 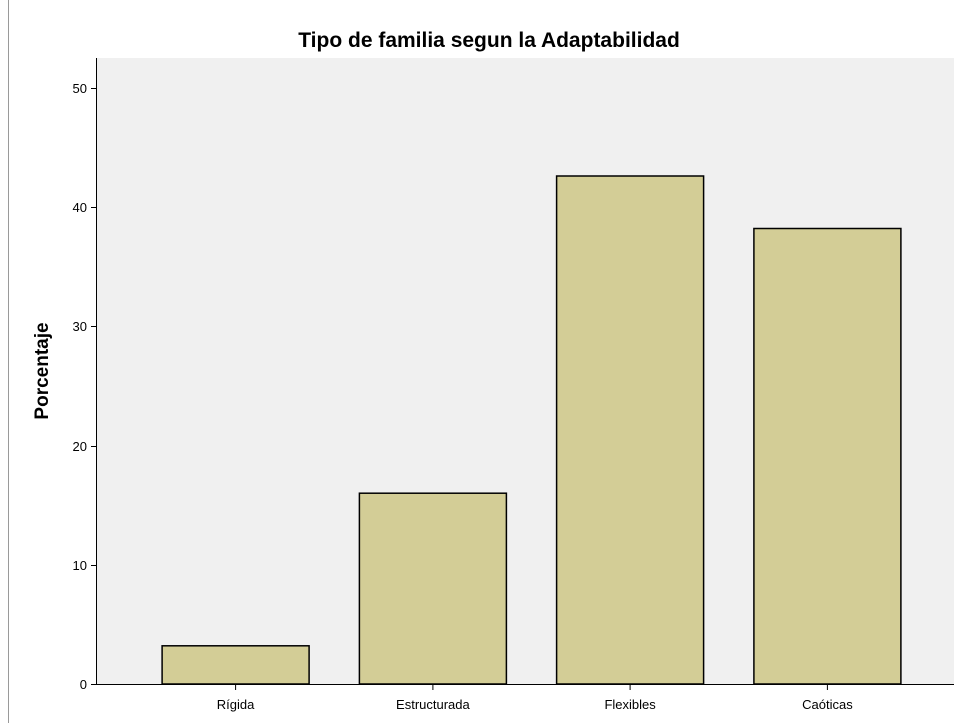 What do you see at coordinates (80, 565) in the screenshot?
I see `y-tick-label: 10` at bounding box center [80, 565].